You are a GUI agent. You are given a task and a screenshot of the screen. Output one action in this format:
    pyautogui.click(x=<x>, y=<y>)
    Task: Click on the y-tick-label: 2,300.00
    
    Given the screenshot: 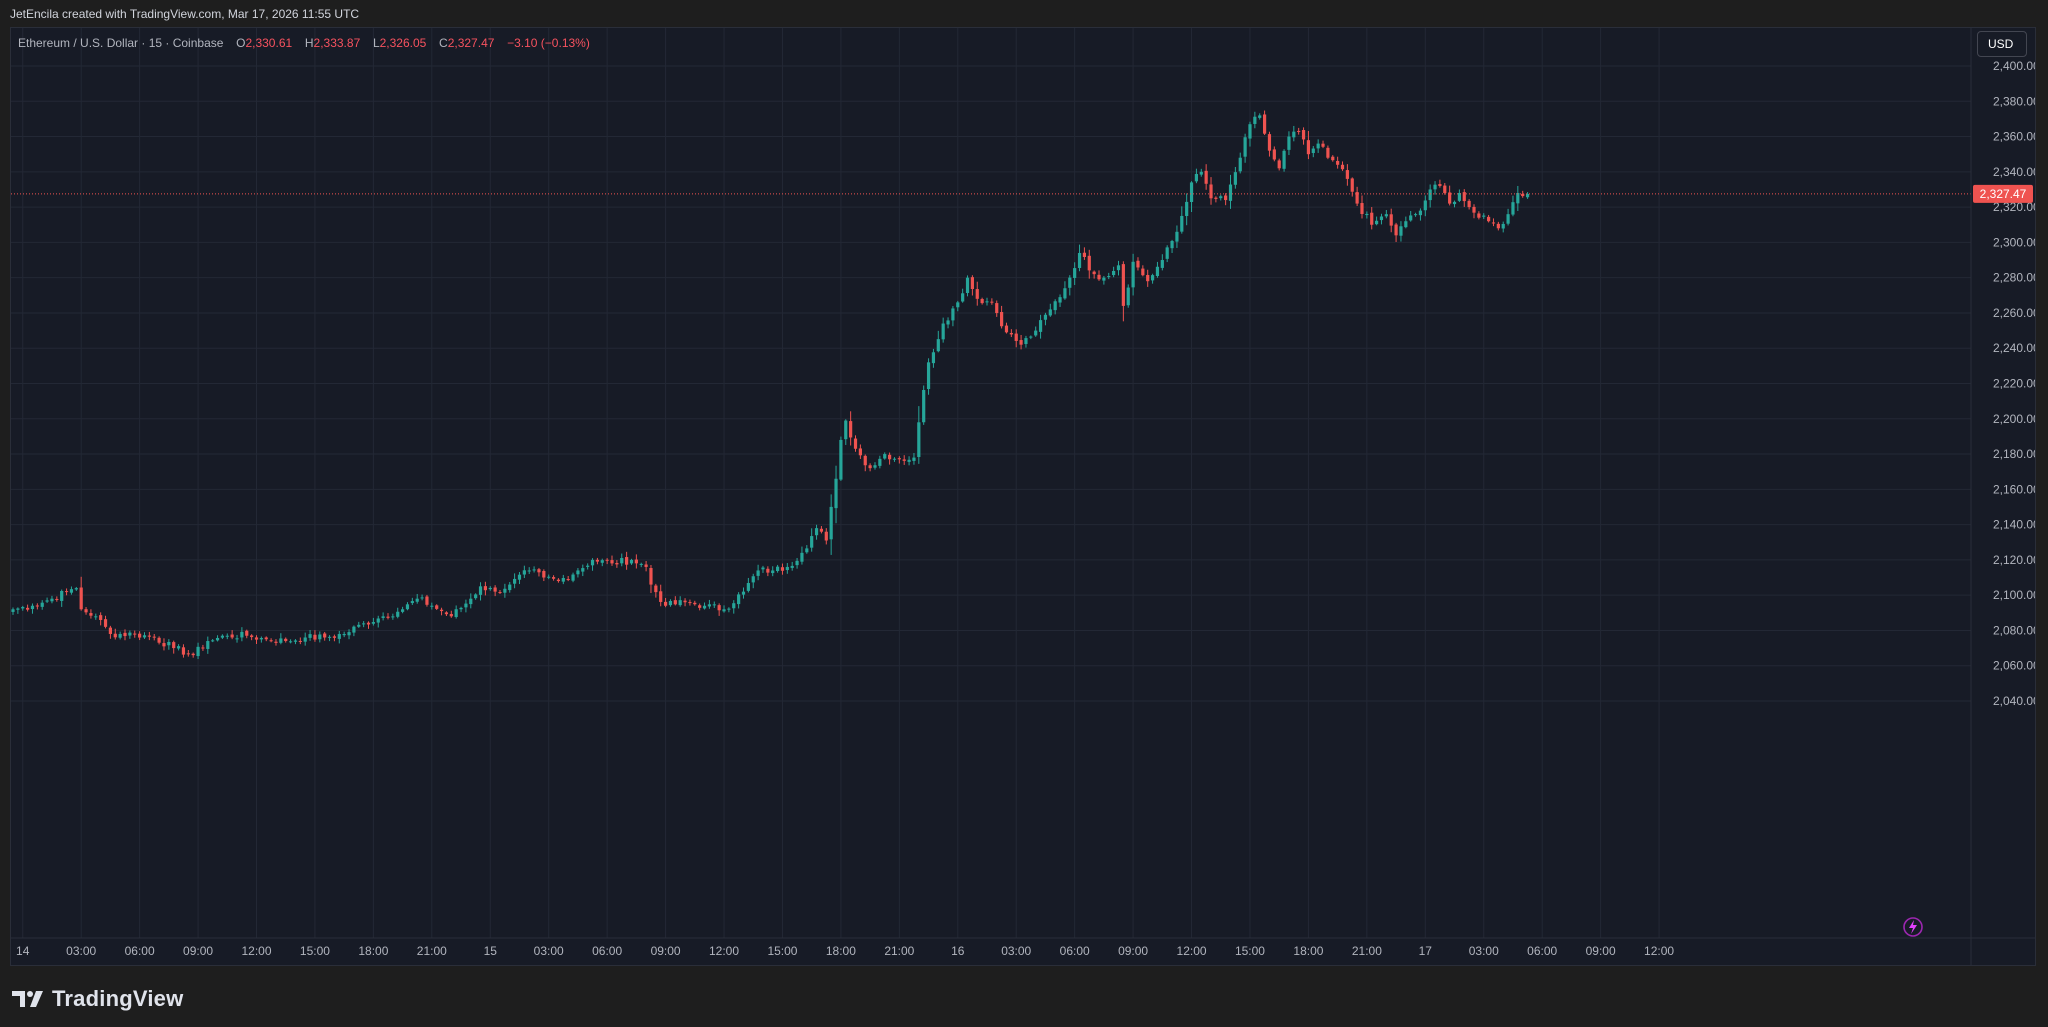 What is the action you would take?
    pyautogui.click(x=2014, y=242)
    